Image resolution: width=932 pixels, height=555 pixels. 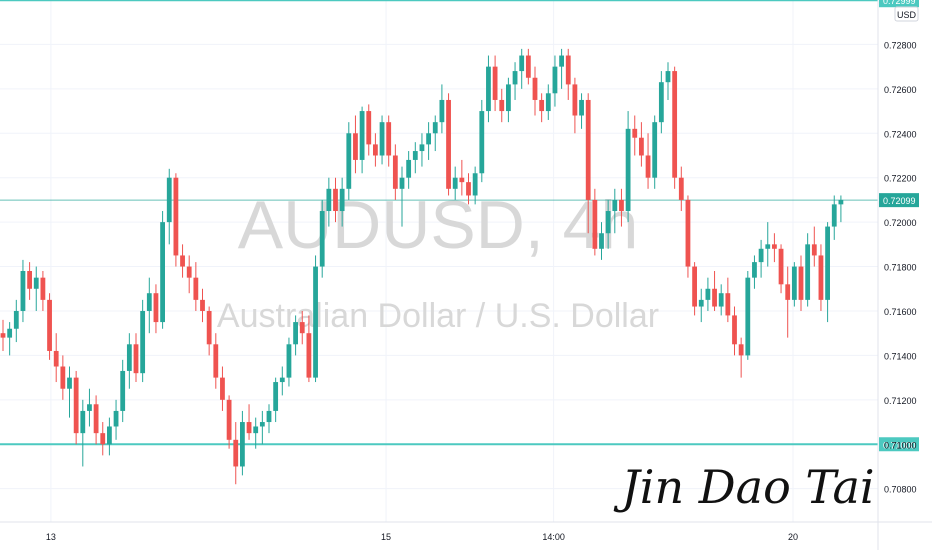 I want to click on level-price-label: 0.71000, so click(x=899, y=445).